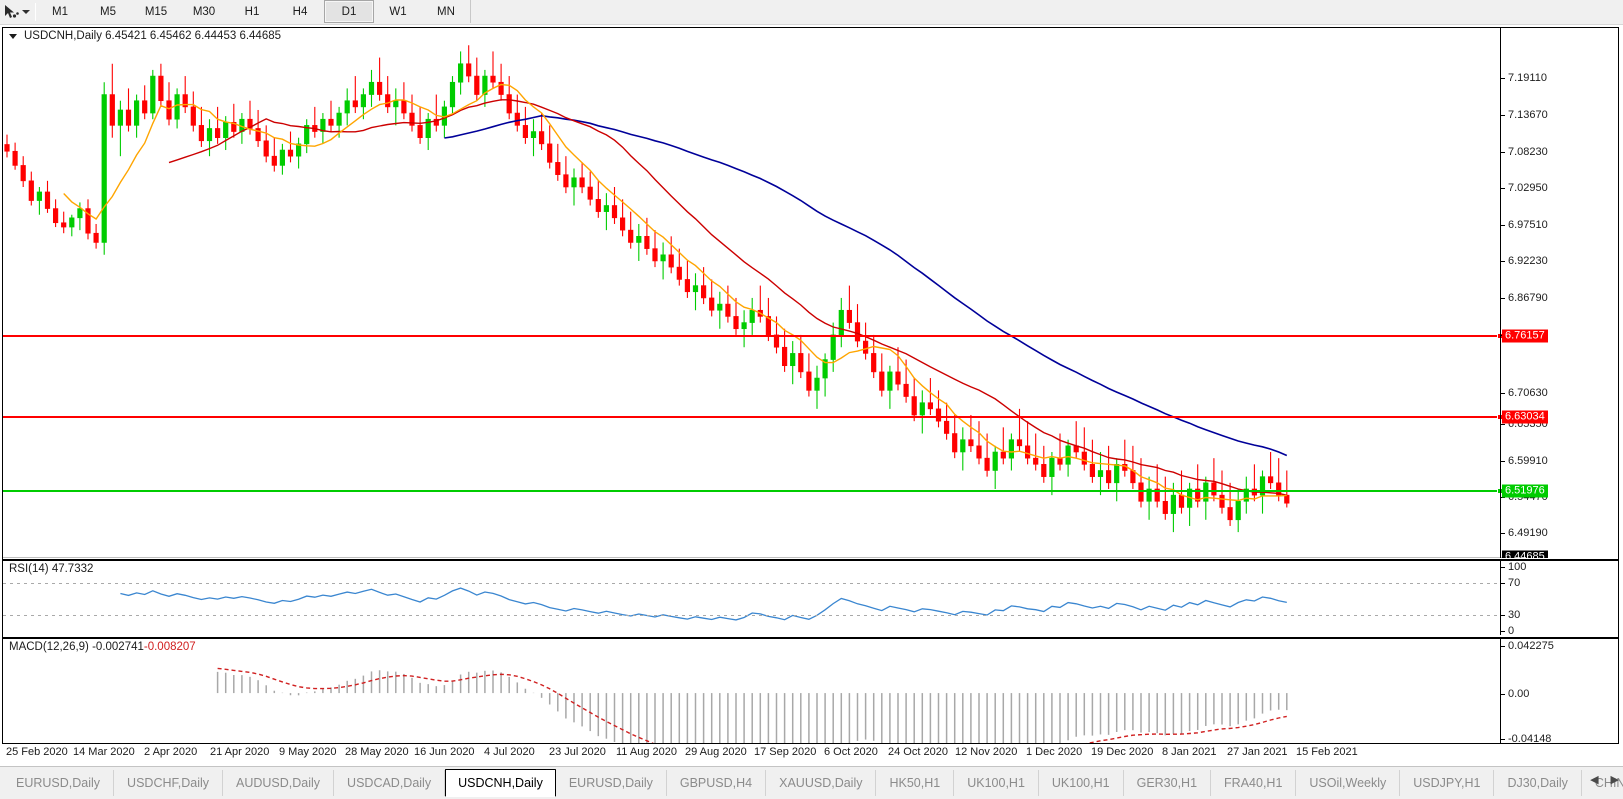  Describe the element at coordinates (108, 11) in the screenshot. I see `timeframe-m5: M5` at that location.